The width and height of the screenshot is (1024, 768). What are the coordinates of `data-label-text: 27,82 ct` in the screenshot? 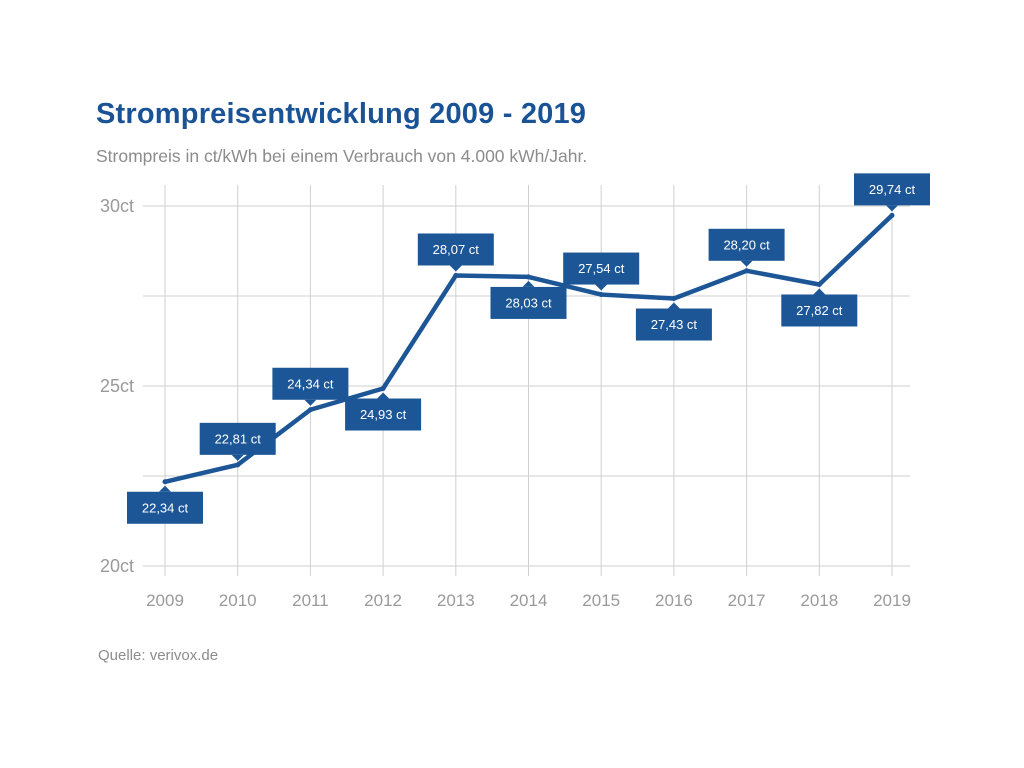 It's located at (819, 310).